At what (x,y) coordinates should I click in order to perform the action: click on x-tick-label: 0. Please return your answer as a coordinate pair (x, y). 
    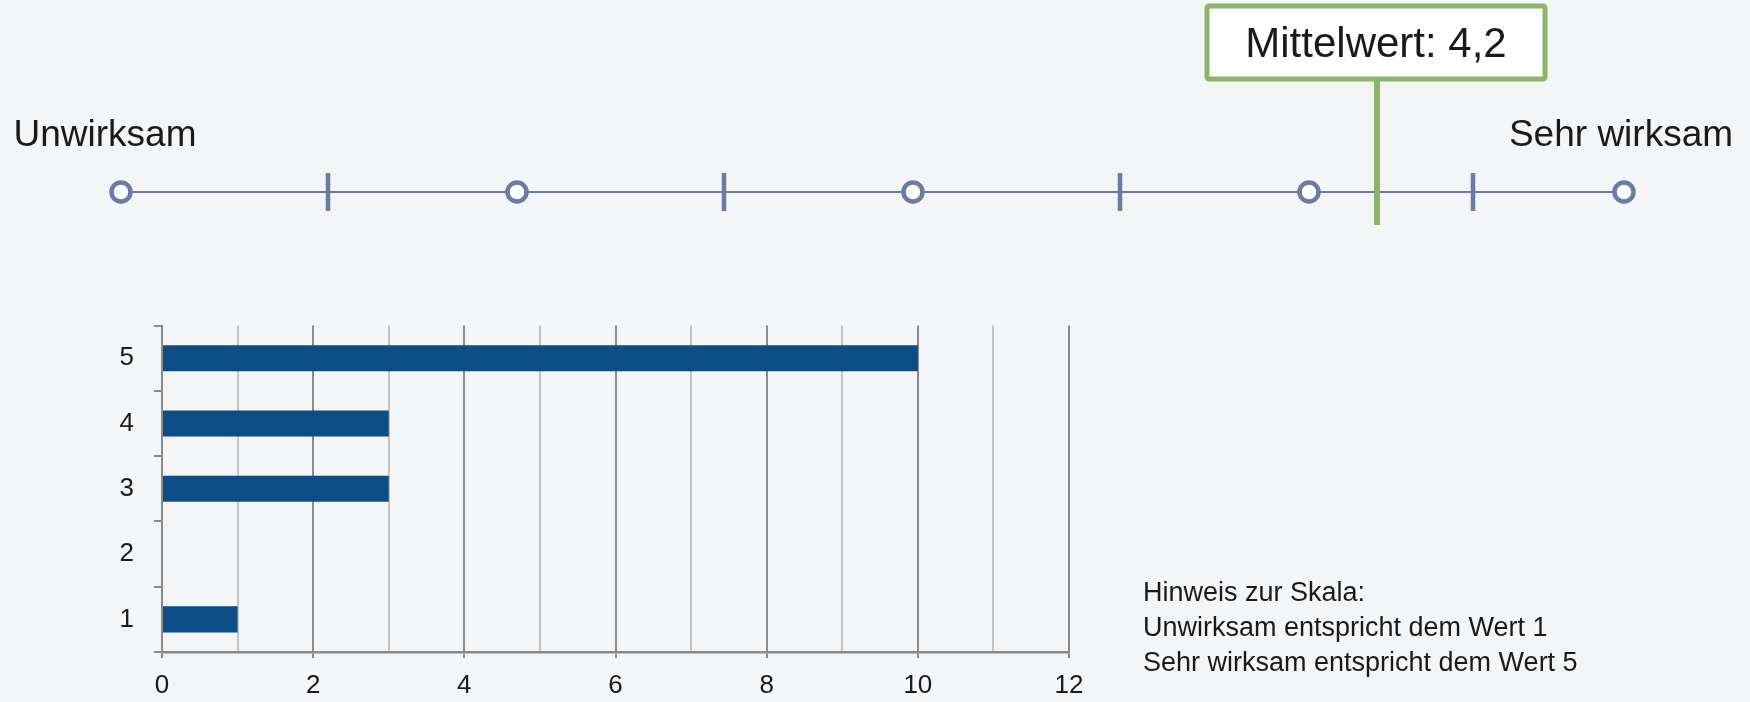
    Looking at the image, I should click on (162, 683).